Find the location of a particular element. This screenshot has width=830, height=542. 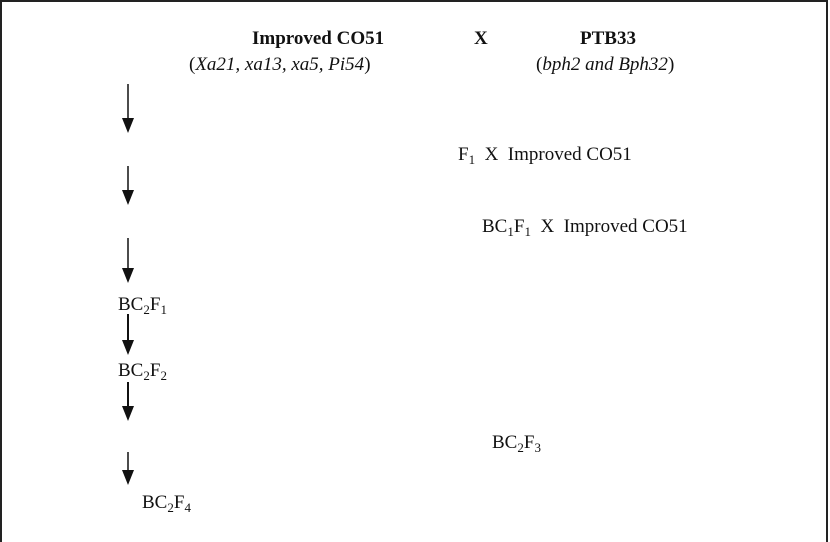

parent2-gene-list: bph2 and Bph32 is located at coordinates (605, 64).